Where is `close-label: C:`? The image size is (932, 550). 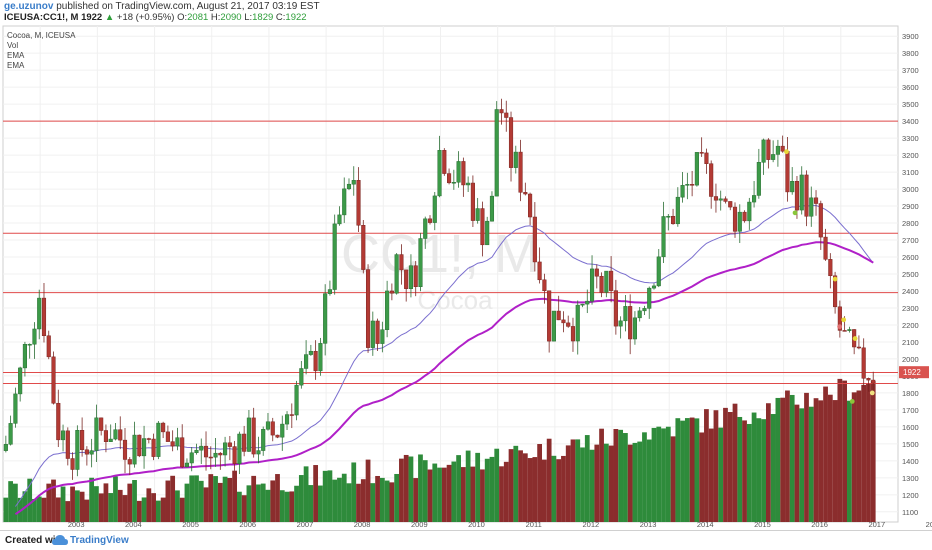
close-label: C: is located at coordinates (280, 17).